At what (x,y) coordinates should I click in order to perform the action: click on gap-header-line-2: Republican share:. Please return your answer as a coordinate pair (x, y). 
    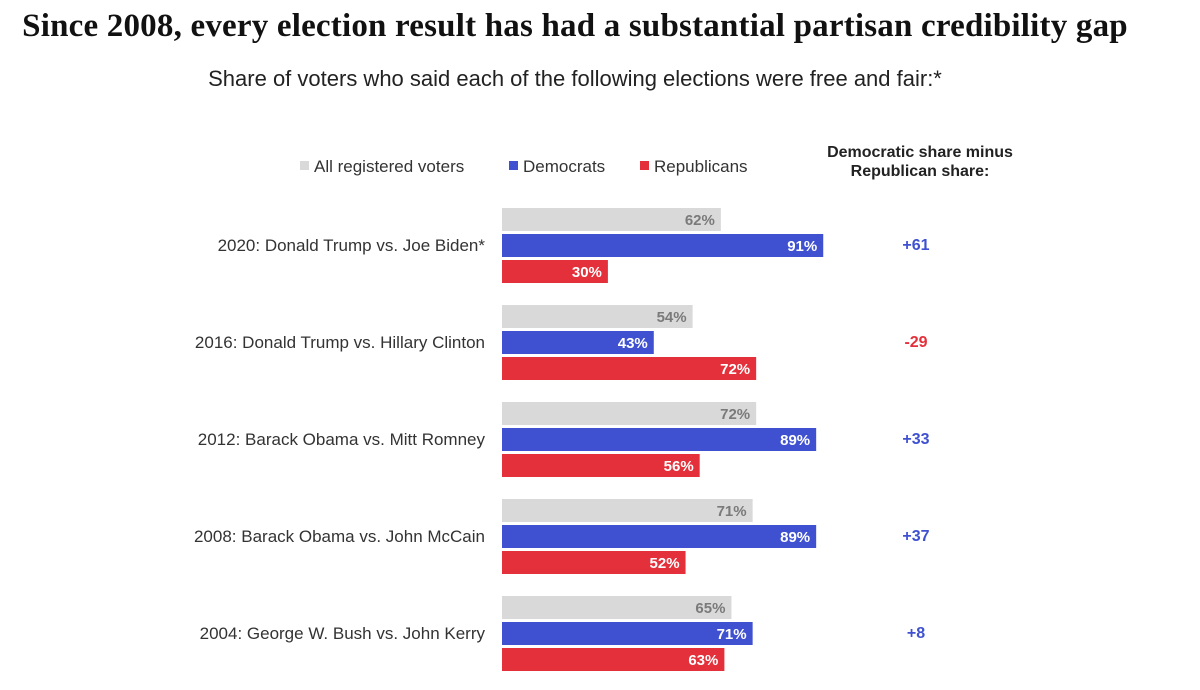
    Looking at the image, I should click on (920, 171).